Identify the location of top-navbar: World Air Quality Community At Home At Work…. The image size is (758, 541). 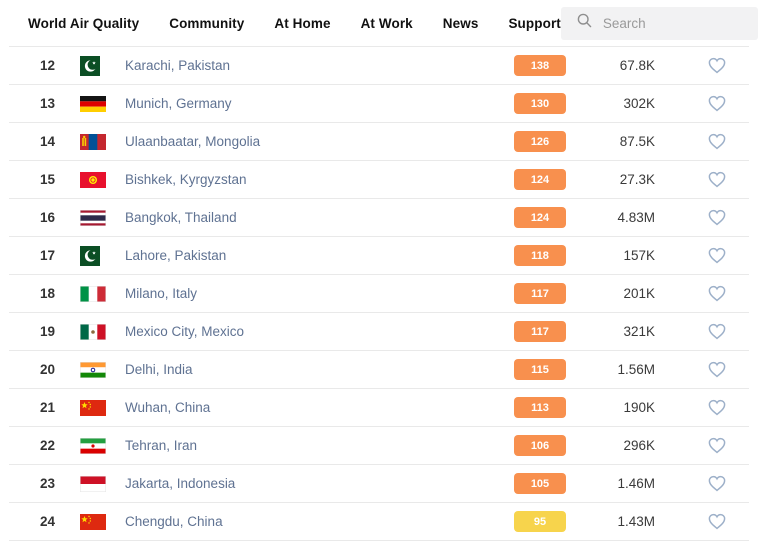
(379, 23).